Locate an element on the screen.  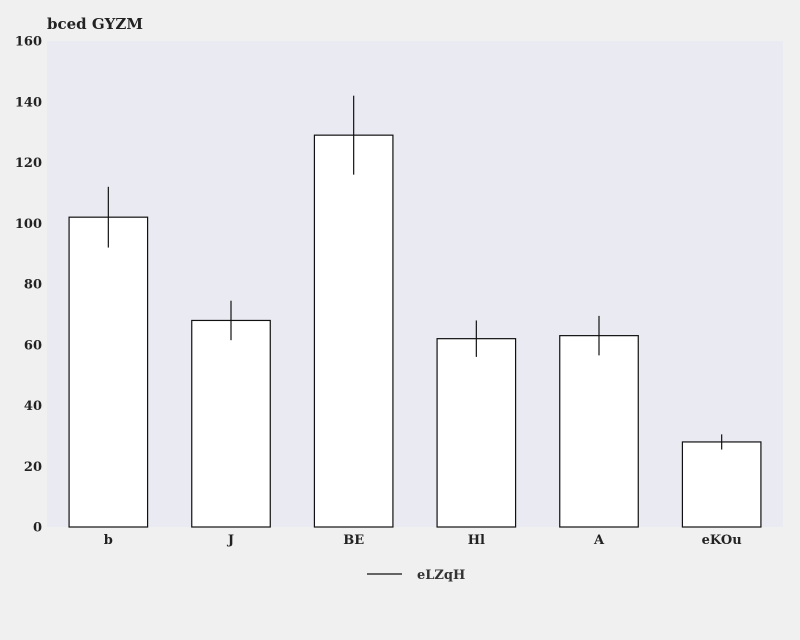
legend-label: eLZqH is located at coordinates (441, 575).